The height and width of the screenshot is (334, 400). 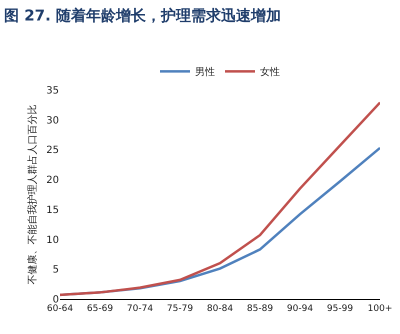 What do you see at coordinates (32, 194) in the screenshot?
I see `y-axis-title: 不健康、不能自我护理人群占人口百分比` at bounding box center [32, 194].